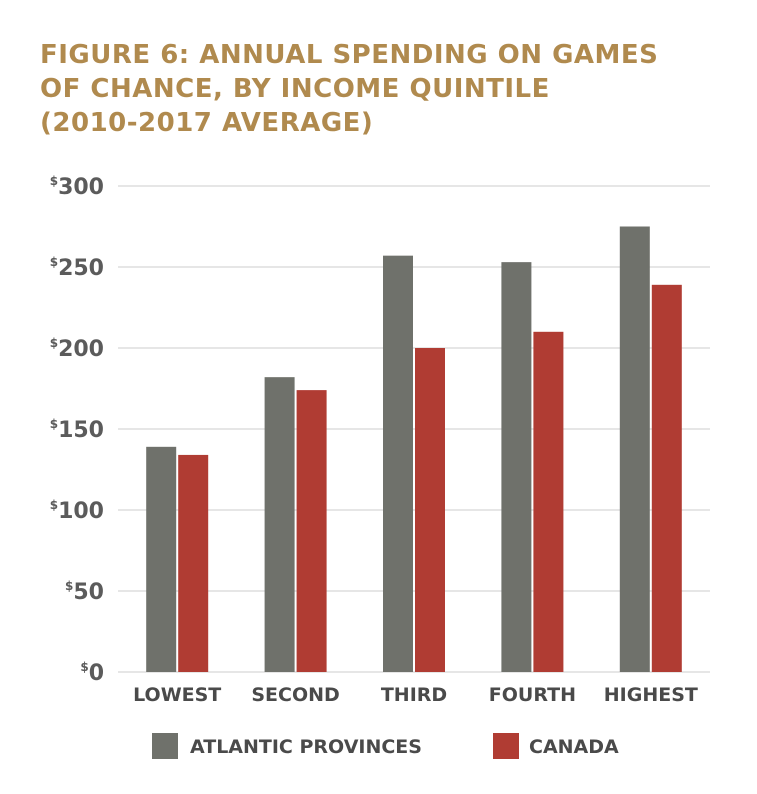 The height and width of the screenshot is (794, 757). Describe the element at coordinates (548, 501) in the screenshot. I see `bar-canada-fourth` at that location.